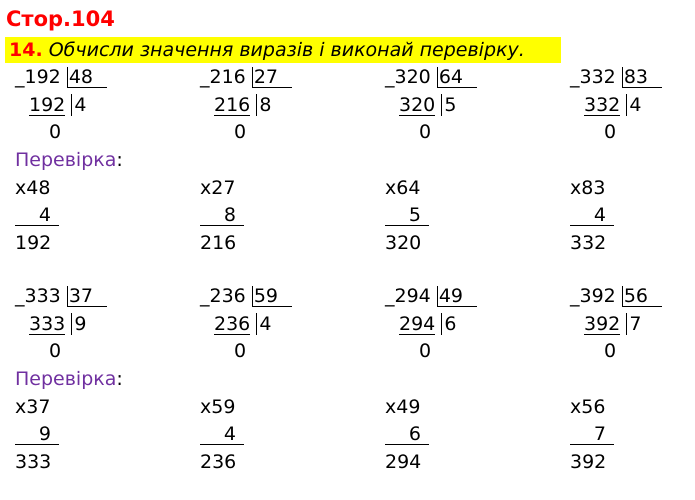 The height and width of the screenshot is (500, 695). What do you see at coordinates (602, 105) in the screenshot?
I see `subtrahend: 332` at bounding box center [602, 105].